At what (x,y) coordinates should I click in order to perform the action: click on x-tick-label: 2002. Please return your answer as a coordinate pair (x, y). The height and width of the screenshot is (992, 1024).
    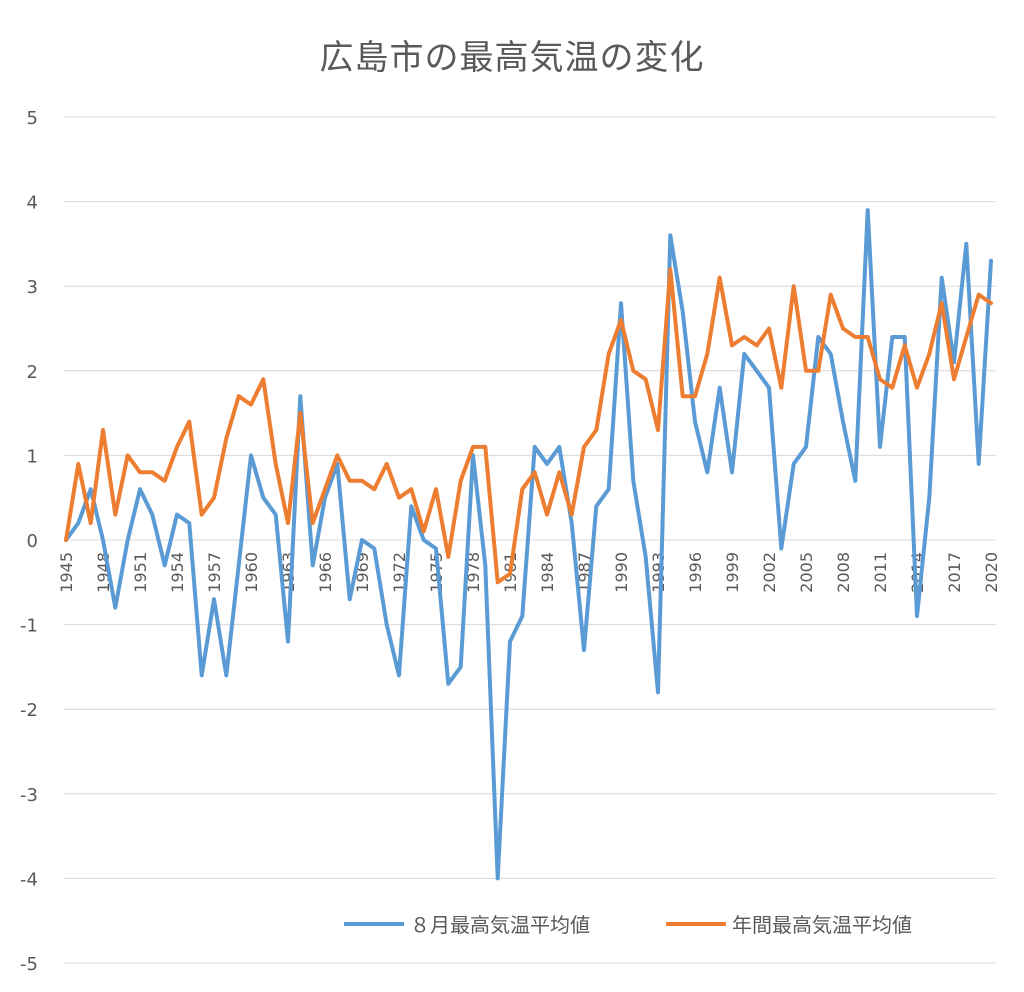
    Looking at the image, I should click on (769, 572).